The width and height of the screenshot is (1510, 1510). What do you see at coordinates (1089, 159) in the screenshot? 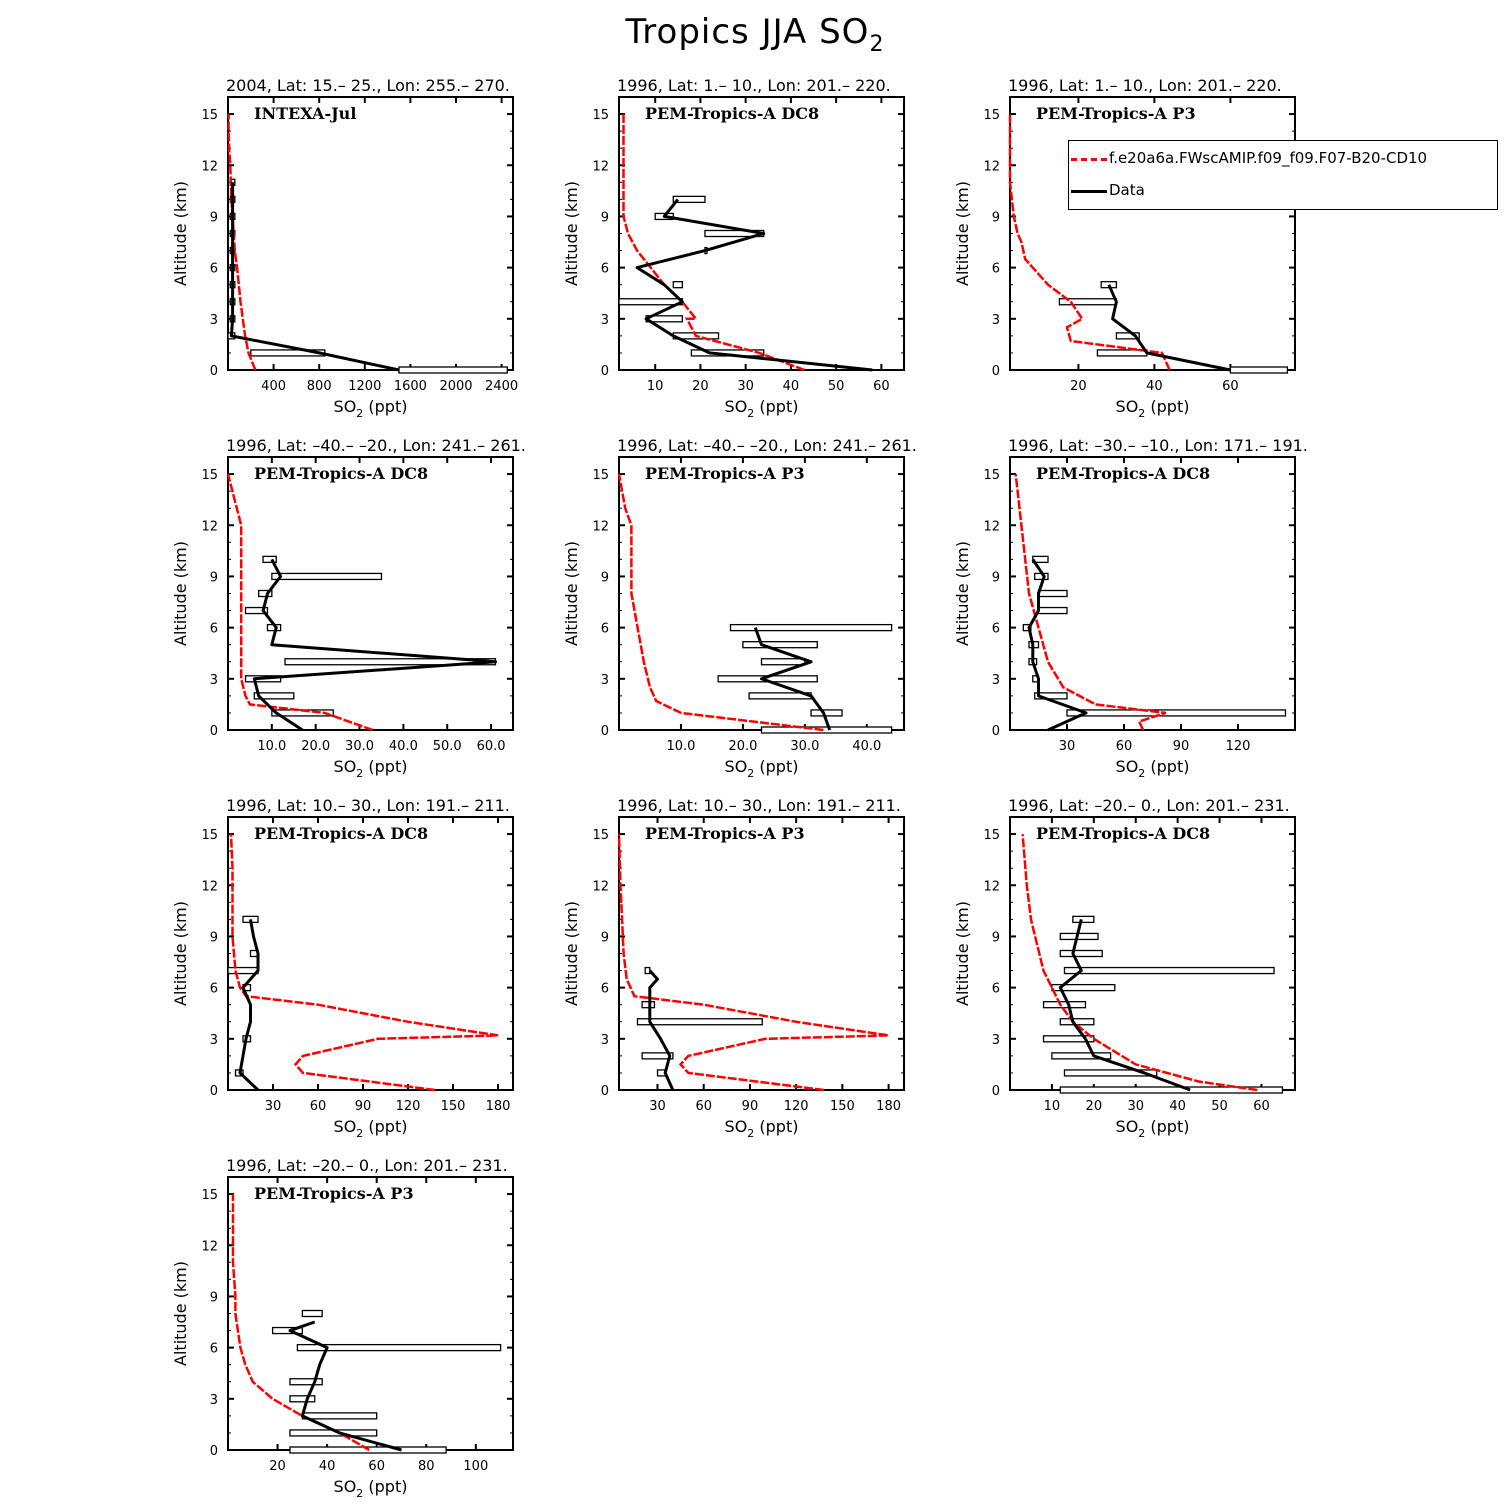
I see `legend-model-swatch` at bounding box center [1089, 159].